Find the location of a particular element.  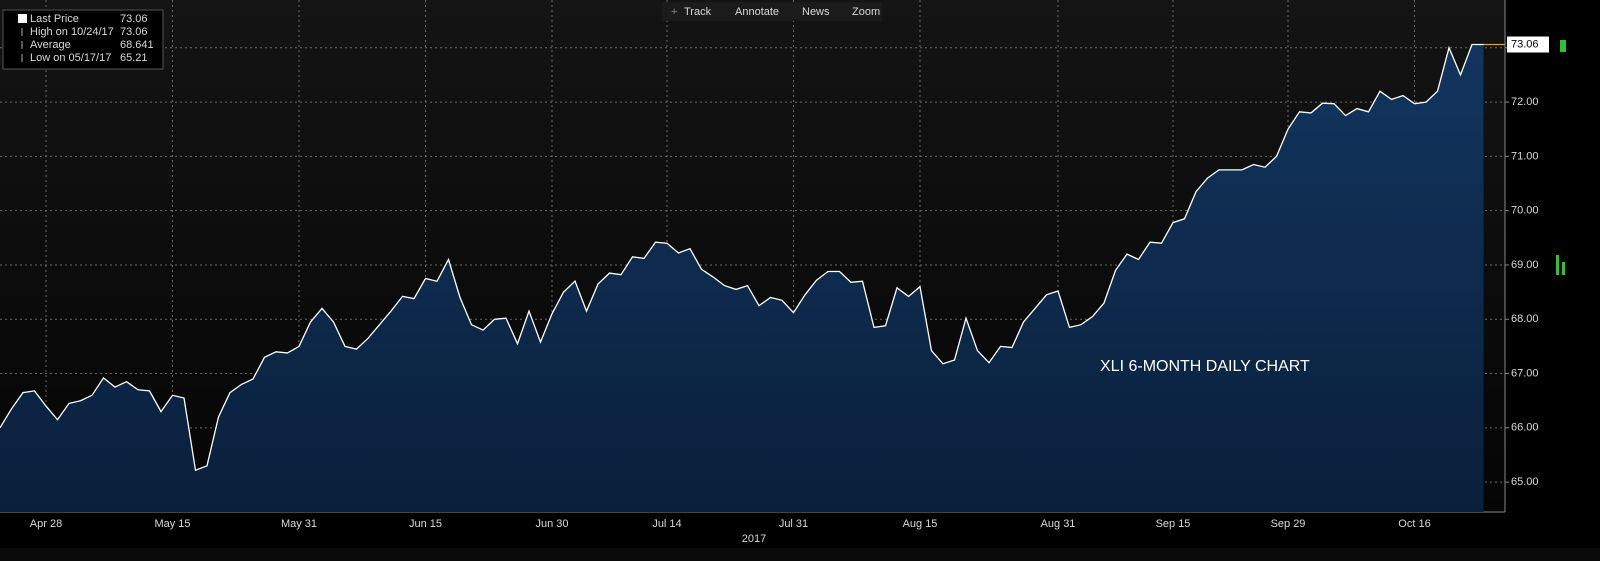

toolbar-button: Zoom is located at coordinates (866, 12).